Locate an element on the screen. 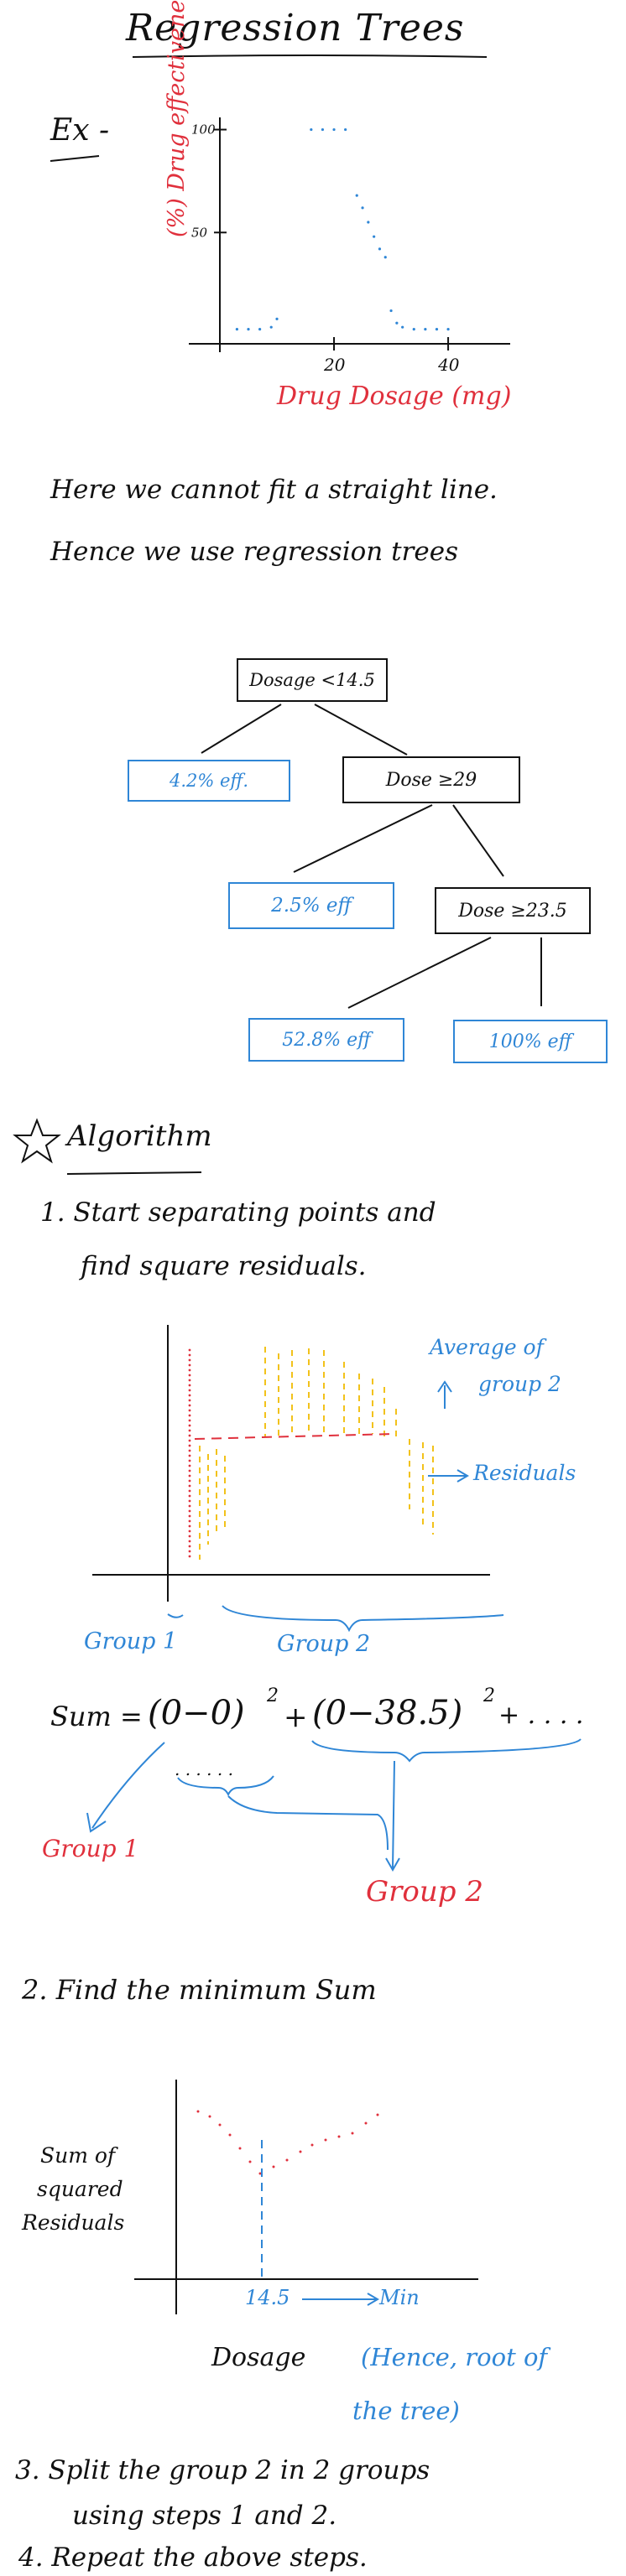 The width and height of the screenshot is (626, 2576). sum-squared-residuals-chart is located at coordinates (306, 2197).